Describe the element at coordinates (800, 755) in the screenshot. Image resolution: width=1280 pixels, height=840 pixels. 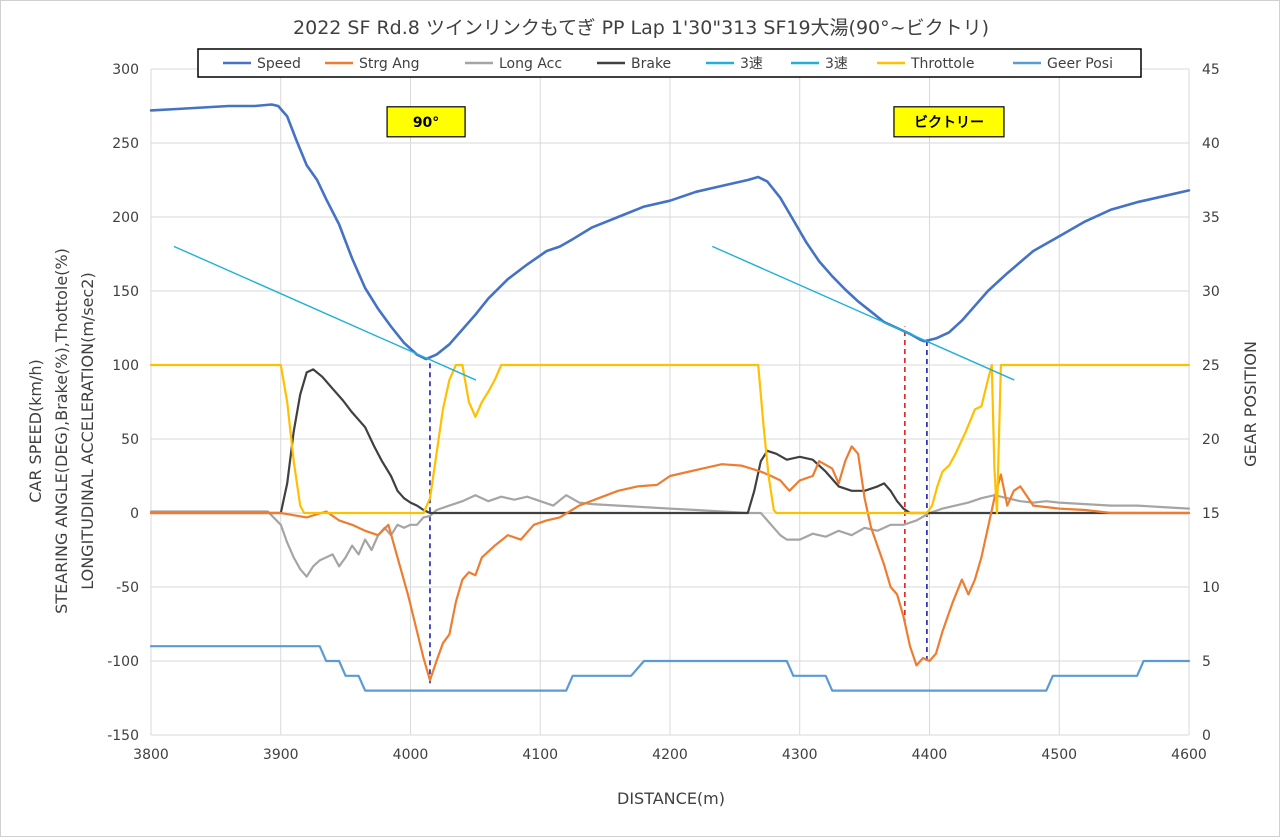
I see `x-tick-label: 4300` at that location.